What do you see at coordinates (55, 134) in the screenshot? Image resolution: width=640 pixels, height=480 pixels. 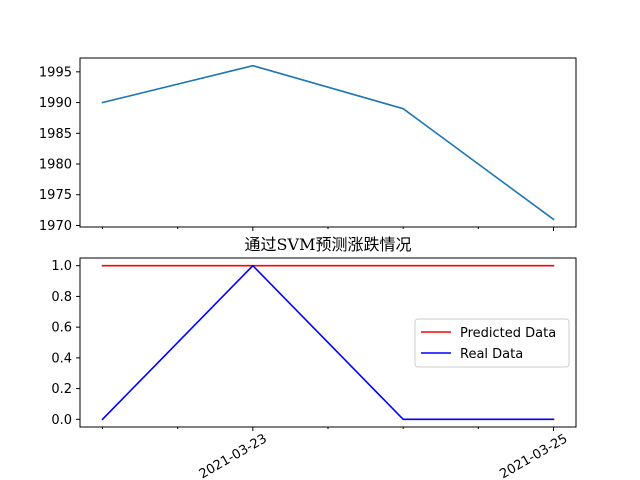 I see `price-y-tick-label-3: 1985` at bounding box center [55, 134].